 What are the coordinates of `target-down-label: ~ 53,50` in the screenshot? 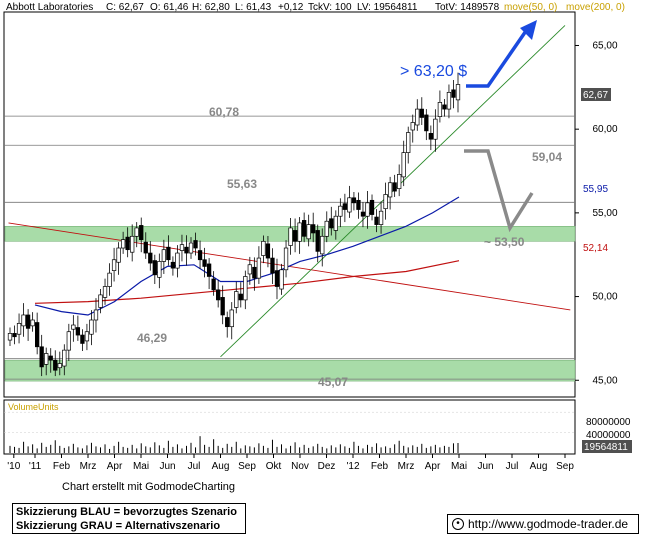 It's located at (504, 242).